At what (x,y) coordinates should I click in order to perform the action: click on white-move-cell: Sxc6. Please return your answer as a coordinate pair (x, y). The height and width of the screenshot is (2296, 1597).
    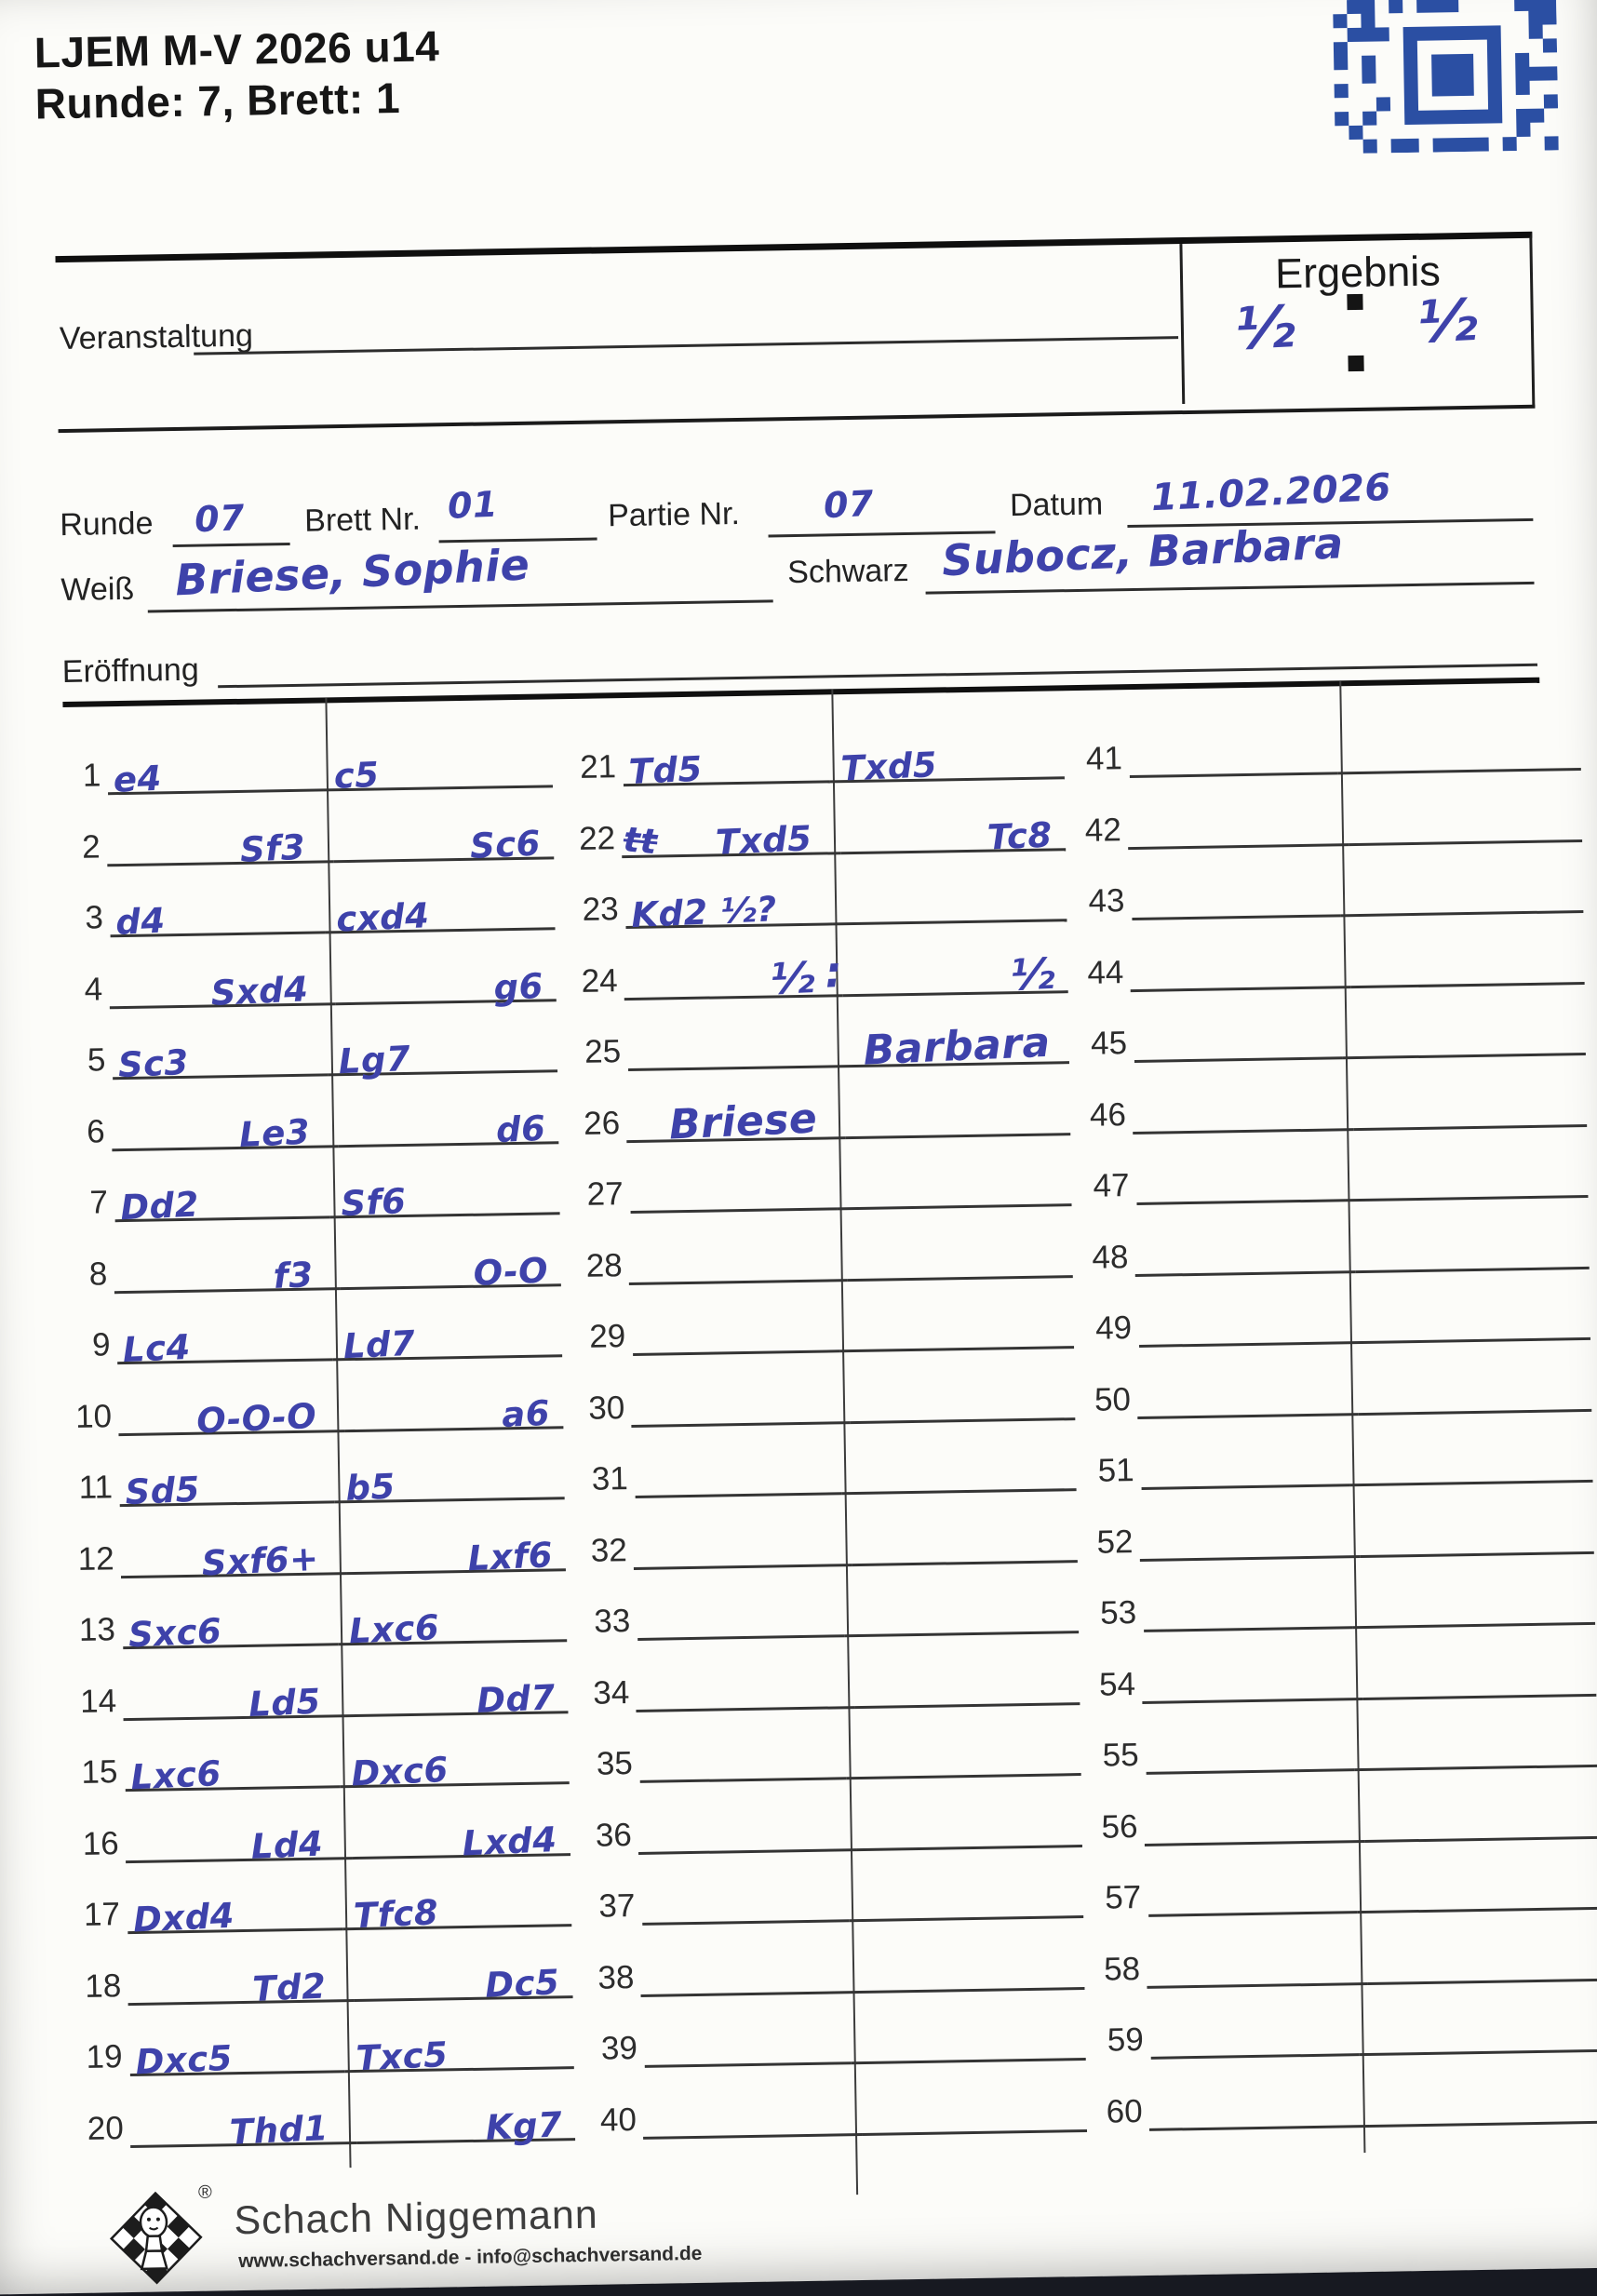
    Looking at the image, I should click on (229, 1621).